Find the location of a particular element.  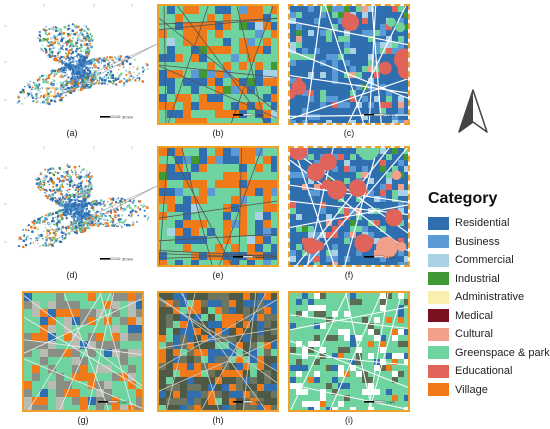

legend-label: Village is located at coordinates (471, 389).